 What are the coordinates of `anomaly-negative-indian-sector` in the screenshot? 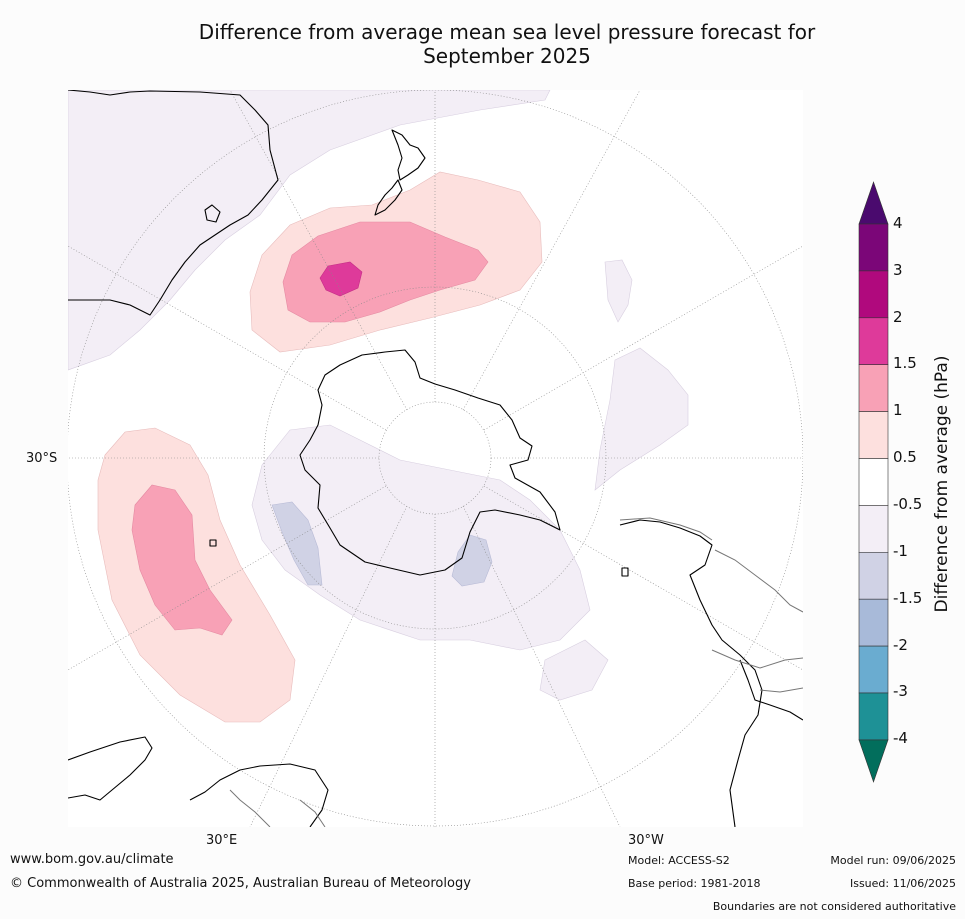 It's located at (297, 543).